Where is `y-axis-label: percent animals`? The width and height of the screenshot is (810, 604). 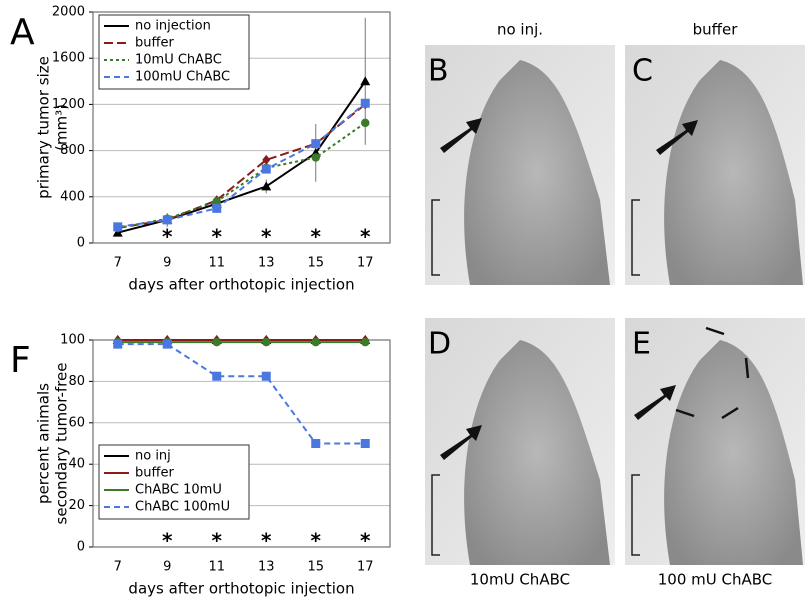
y-axis-label: percent animals is located at coordinates (44, 443).